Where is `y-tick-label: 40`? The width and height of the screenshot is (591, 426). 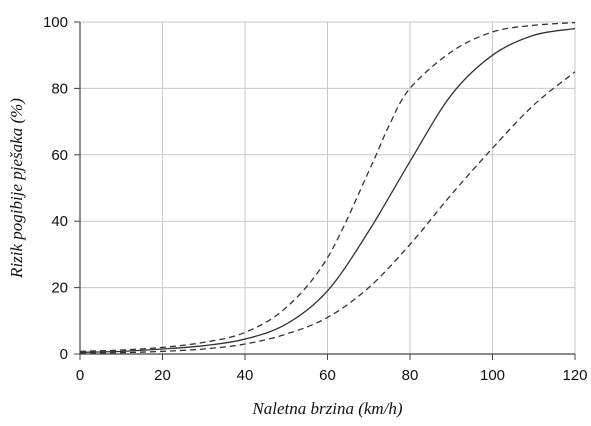
y-tick-label: 40 is located at coordinates (59, 221).